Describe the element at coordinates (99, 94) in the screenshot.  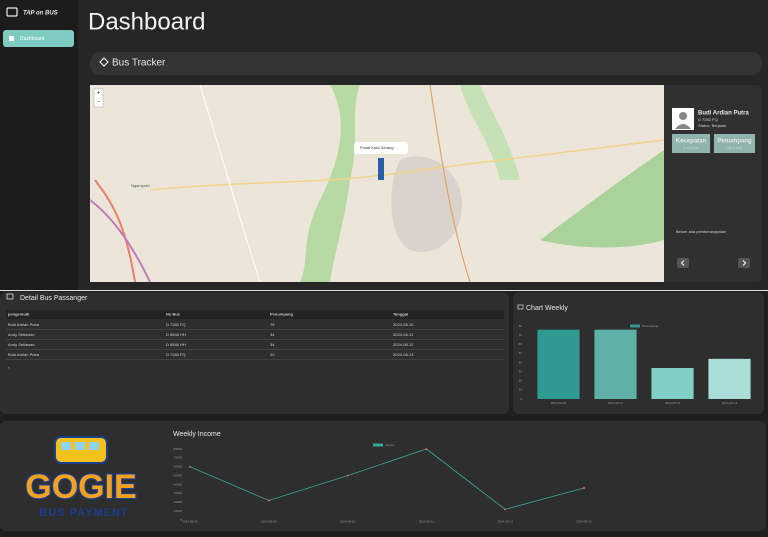
I see `zoom-in: +` at that location.